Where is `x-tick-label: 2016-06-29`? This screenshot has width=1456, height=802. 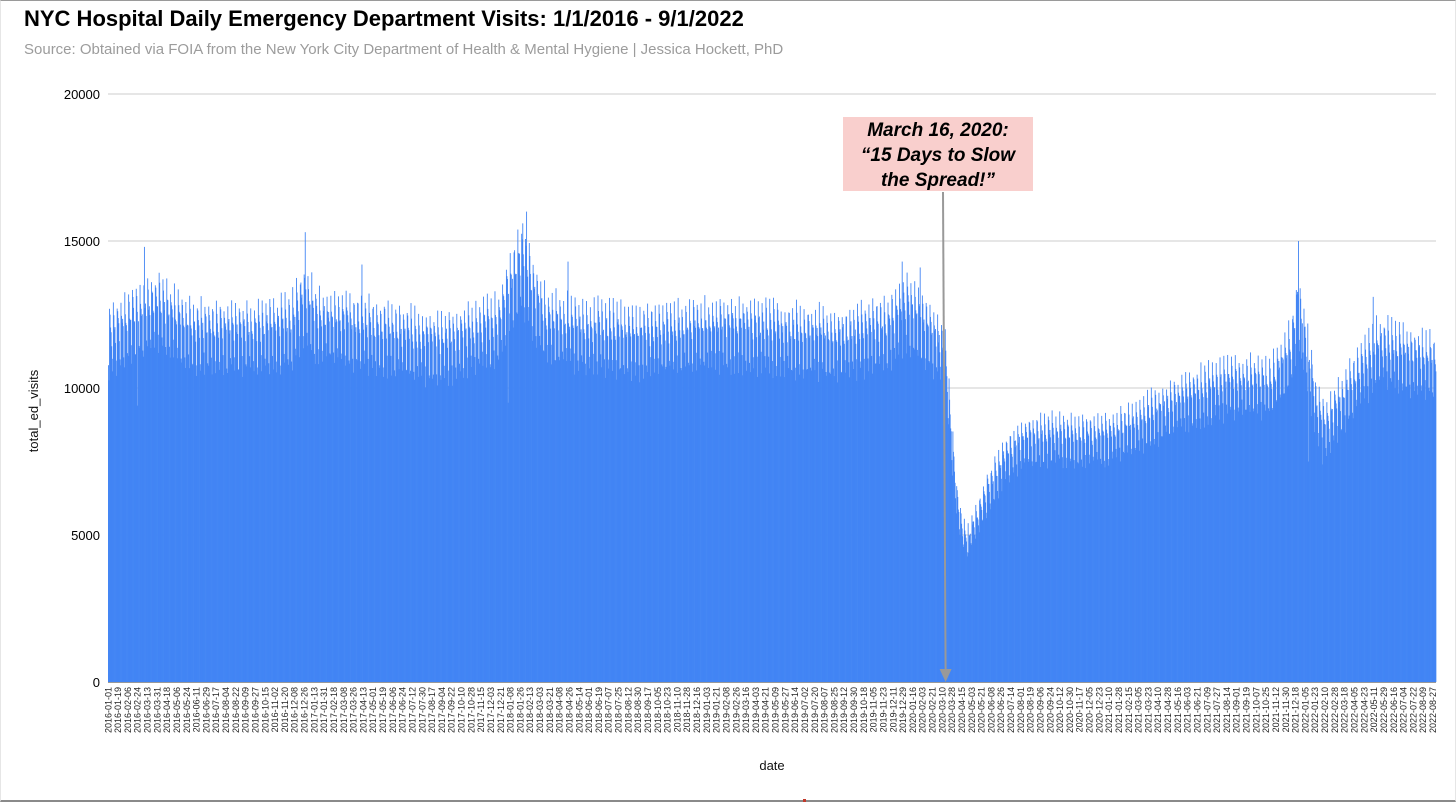 x-tick-label: 2016-06-29 is located at coordinates (206, 710).